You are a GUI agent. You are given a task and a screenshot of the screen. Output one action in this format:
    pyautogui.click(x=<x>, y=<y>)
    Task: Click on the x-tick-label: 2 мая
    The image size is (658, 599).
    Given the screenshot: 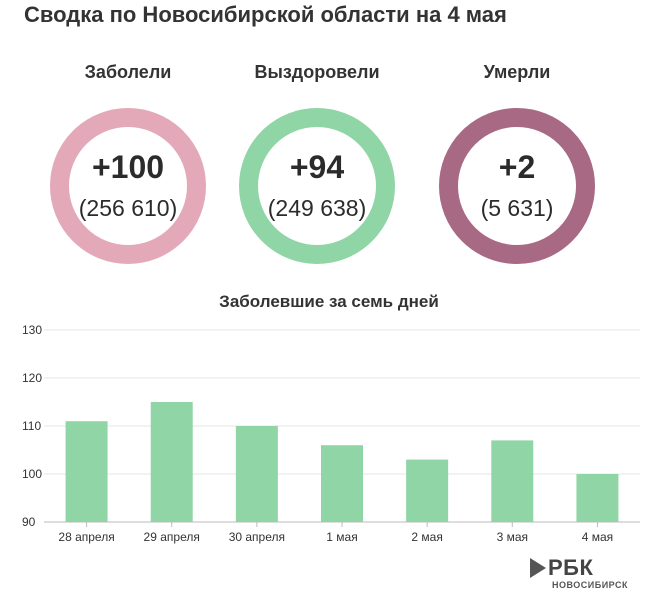 What is the action you would take?
    pyautogui.click(x=426, y=537)
    